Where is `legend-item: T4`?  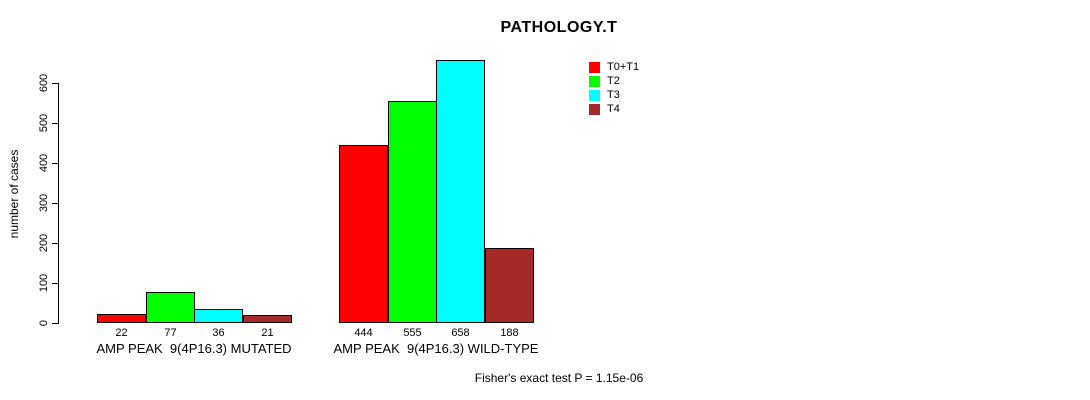 legend-item: T4 is located at coordinates (614, 109).